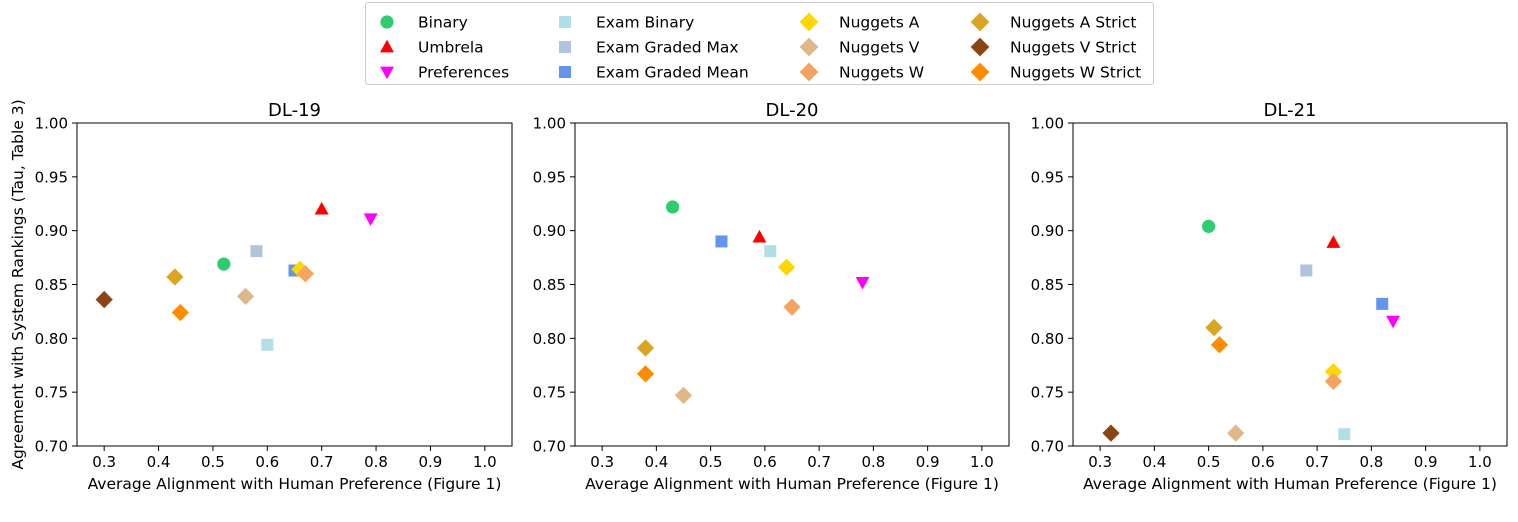  What do you see at coordinates (786, 267) in the screenshot?
I see `point-nuggets-a` at bounding box center [786, 267].